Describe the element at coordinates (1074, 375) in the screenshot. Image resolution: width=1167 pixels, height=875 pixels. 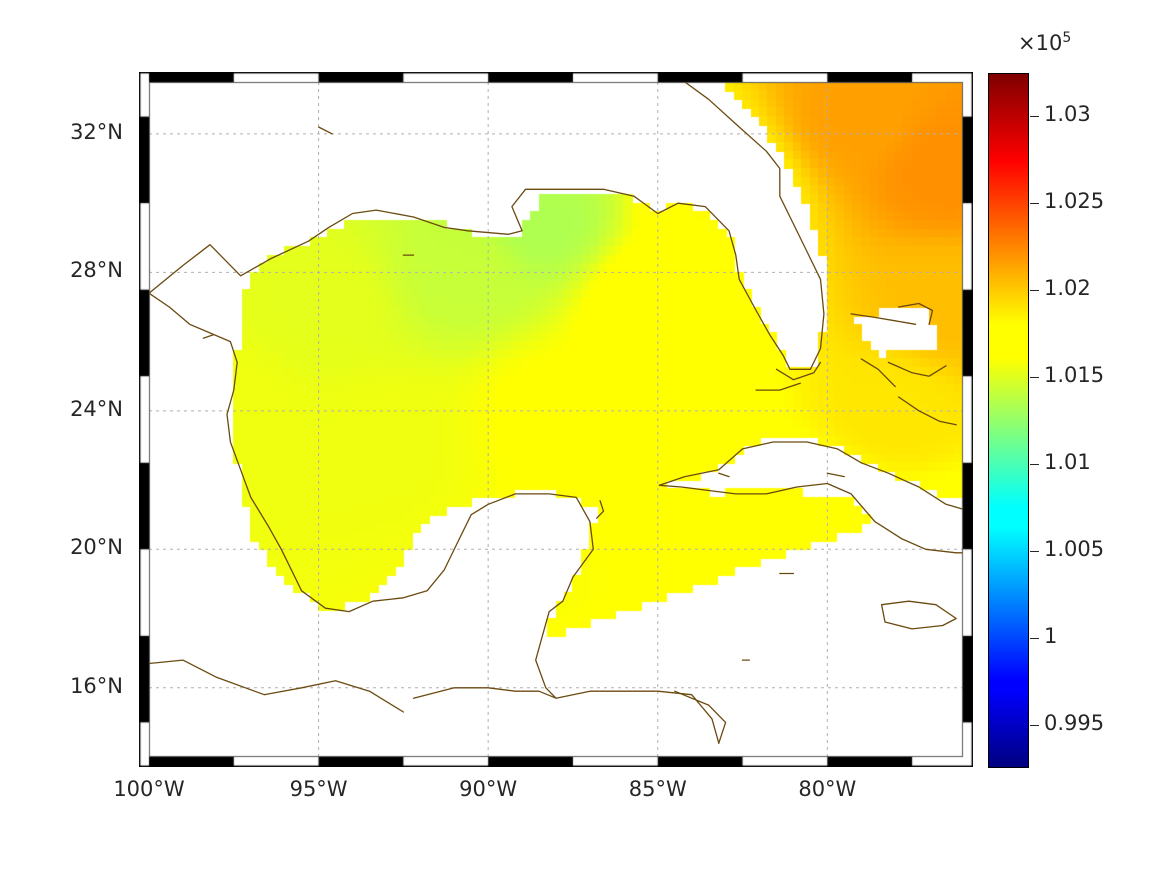
I see `colorbar-tick-label: 1.015` at that location.